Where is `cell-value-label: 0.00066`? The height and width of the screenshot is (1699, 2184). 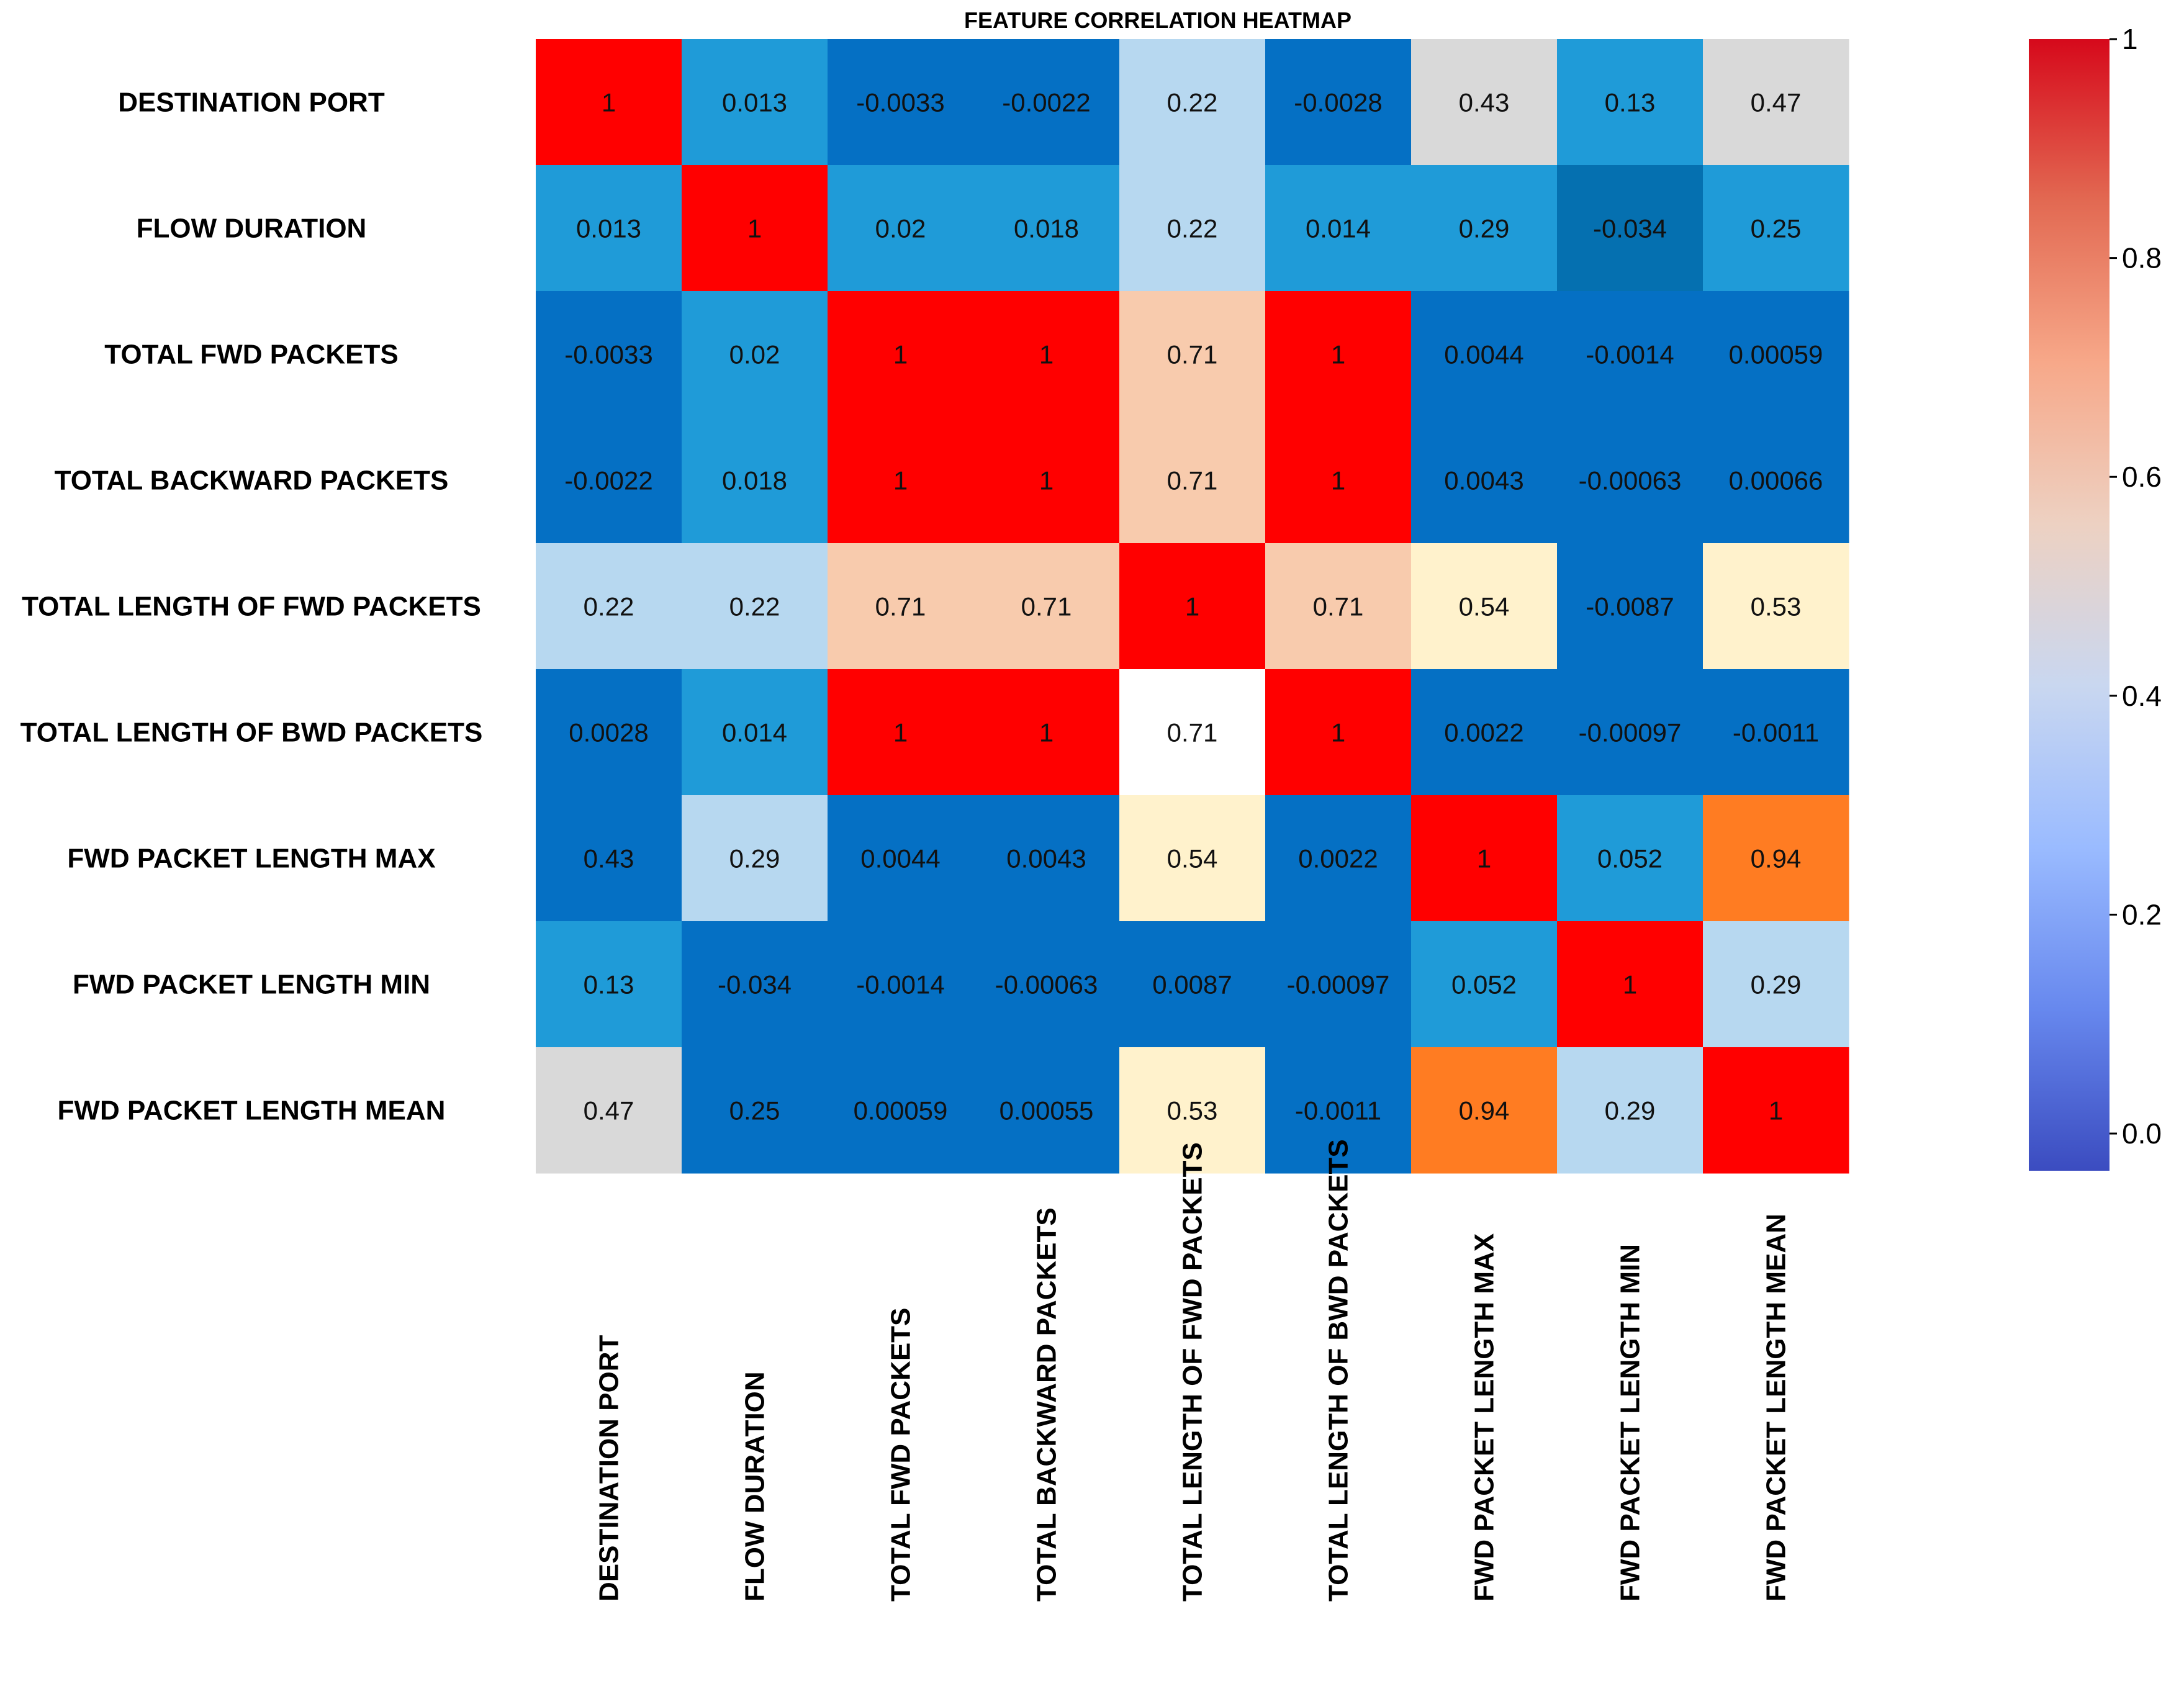 cell-value-label: 0.00066 is located at coordinates (1776, 480).